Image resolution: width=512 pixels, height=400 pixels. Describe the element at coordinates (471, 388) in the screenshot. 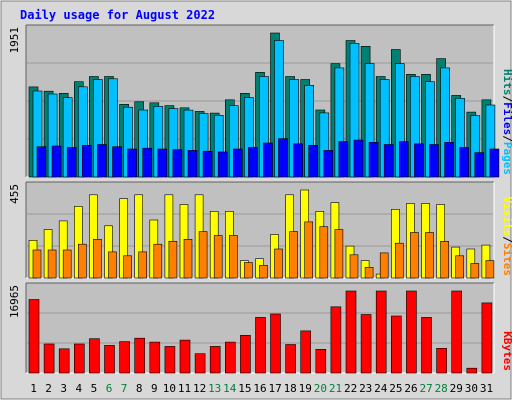

I see `x-tick-label-day-30: 30` at that location.